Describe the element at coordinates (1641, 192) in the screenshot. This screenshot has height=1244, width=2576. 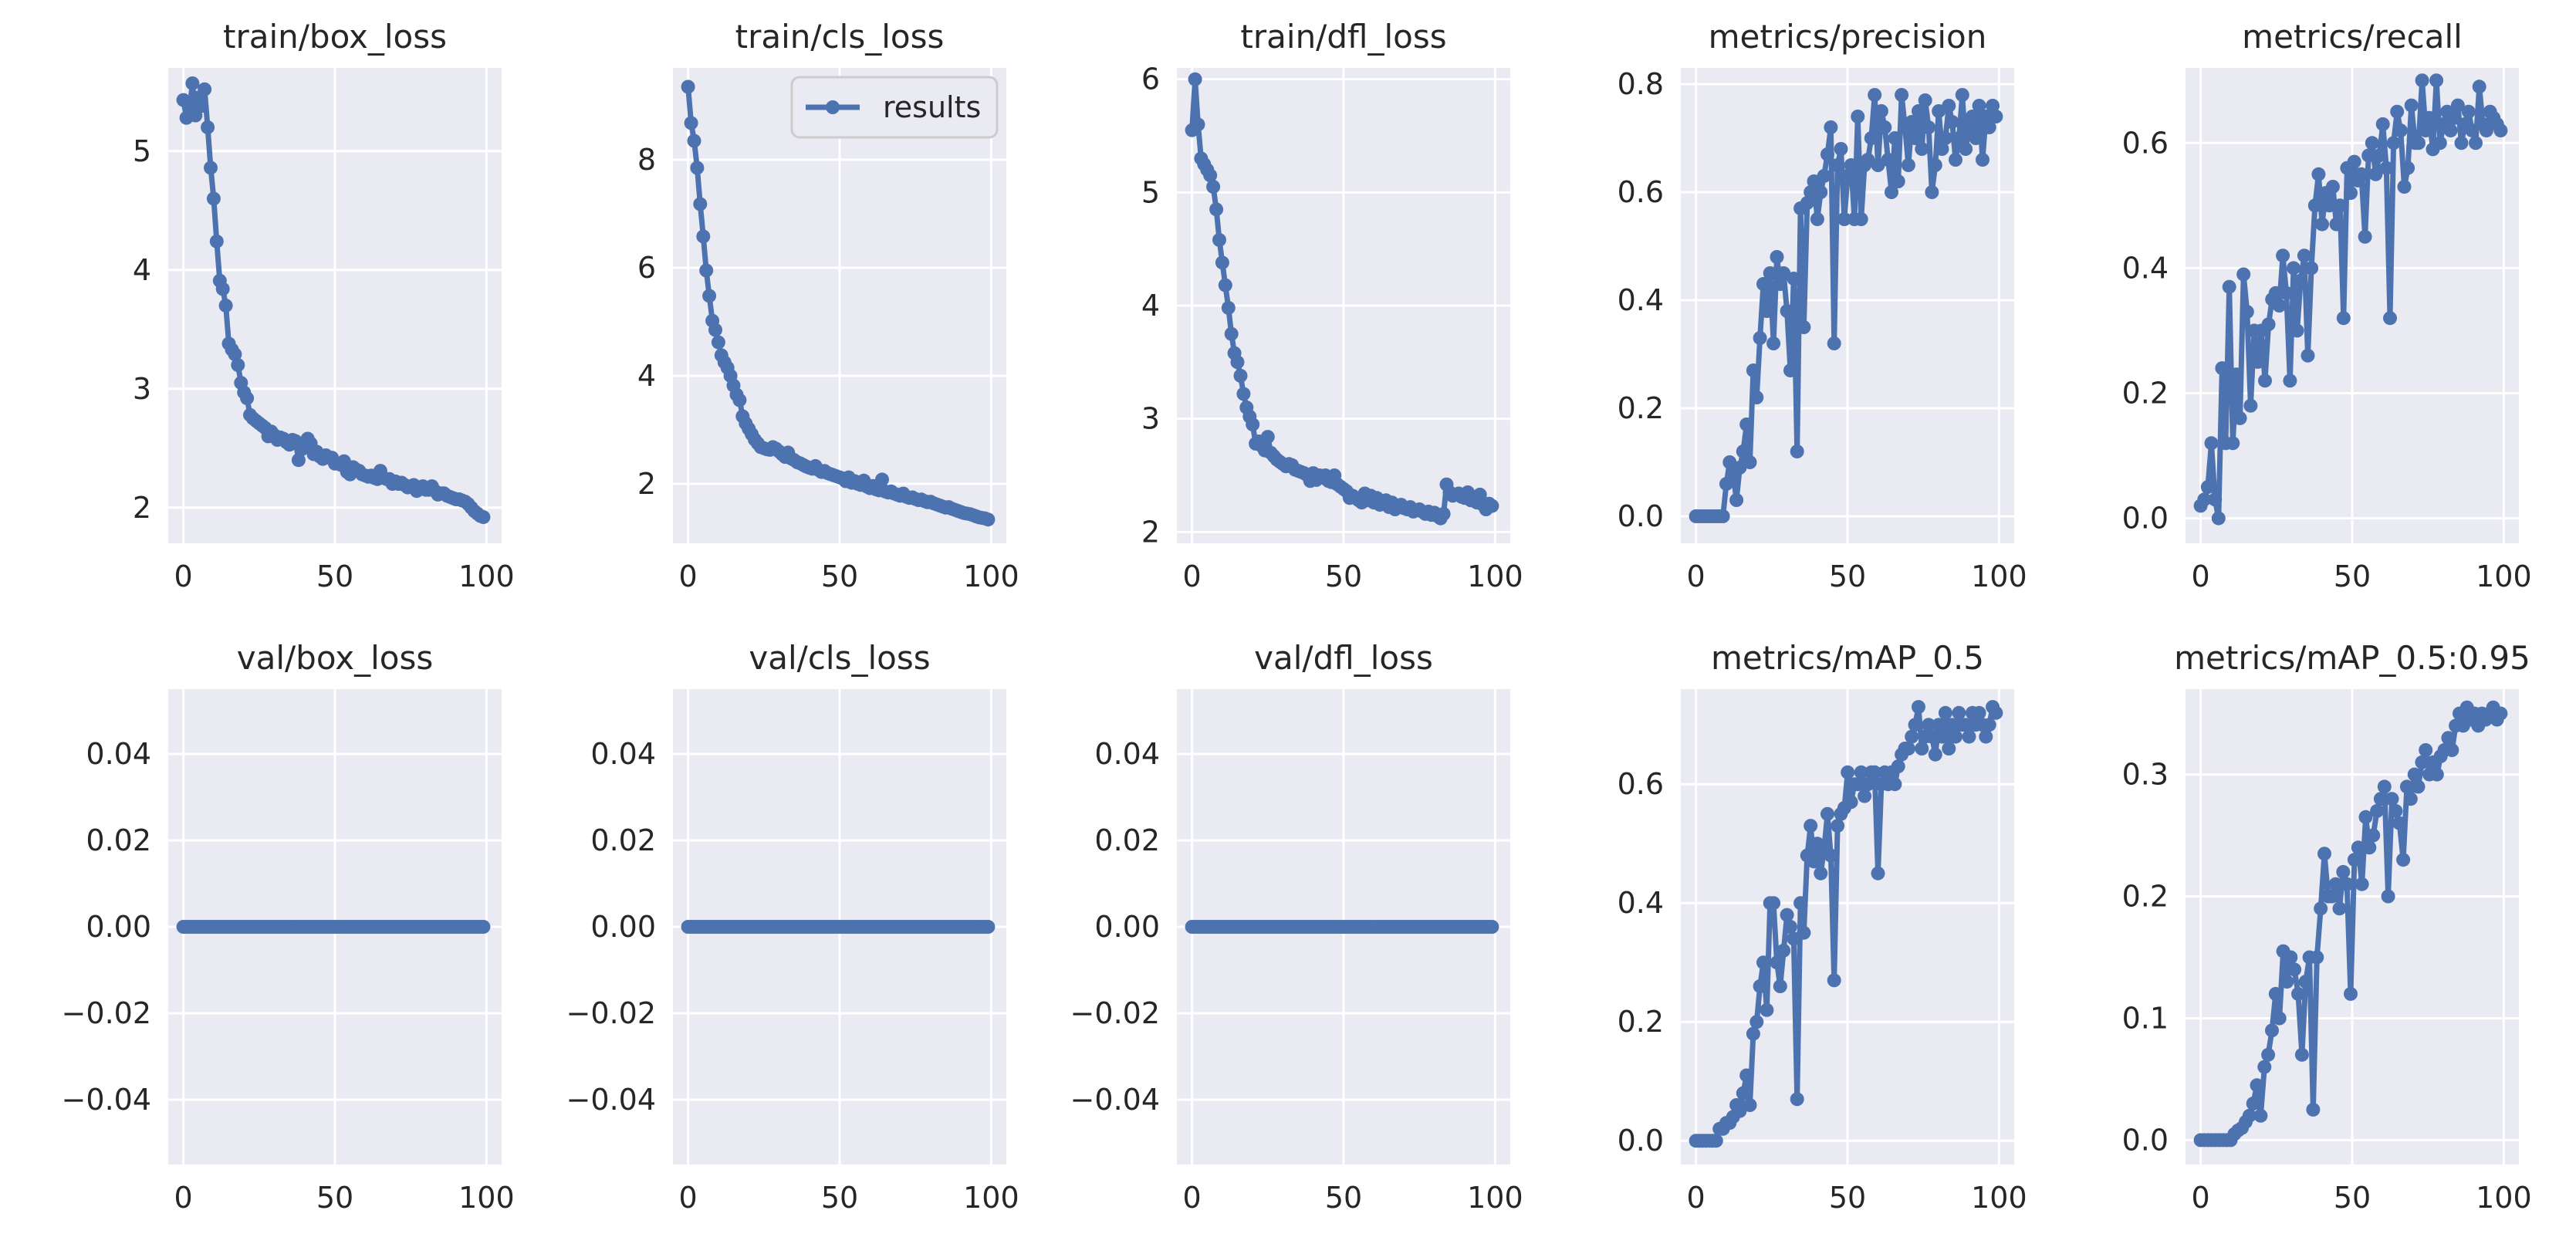
I see `y-tick-label: 0.6` at that location.